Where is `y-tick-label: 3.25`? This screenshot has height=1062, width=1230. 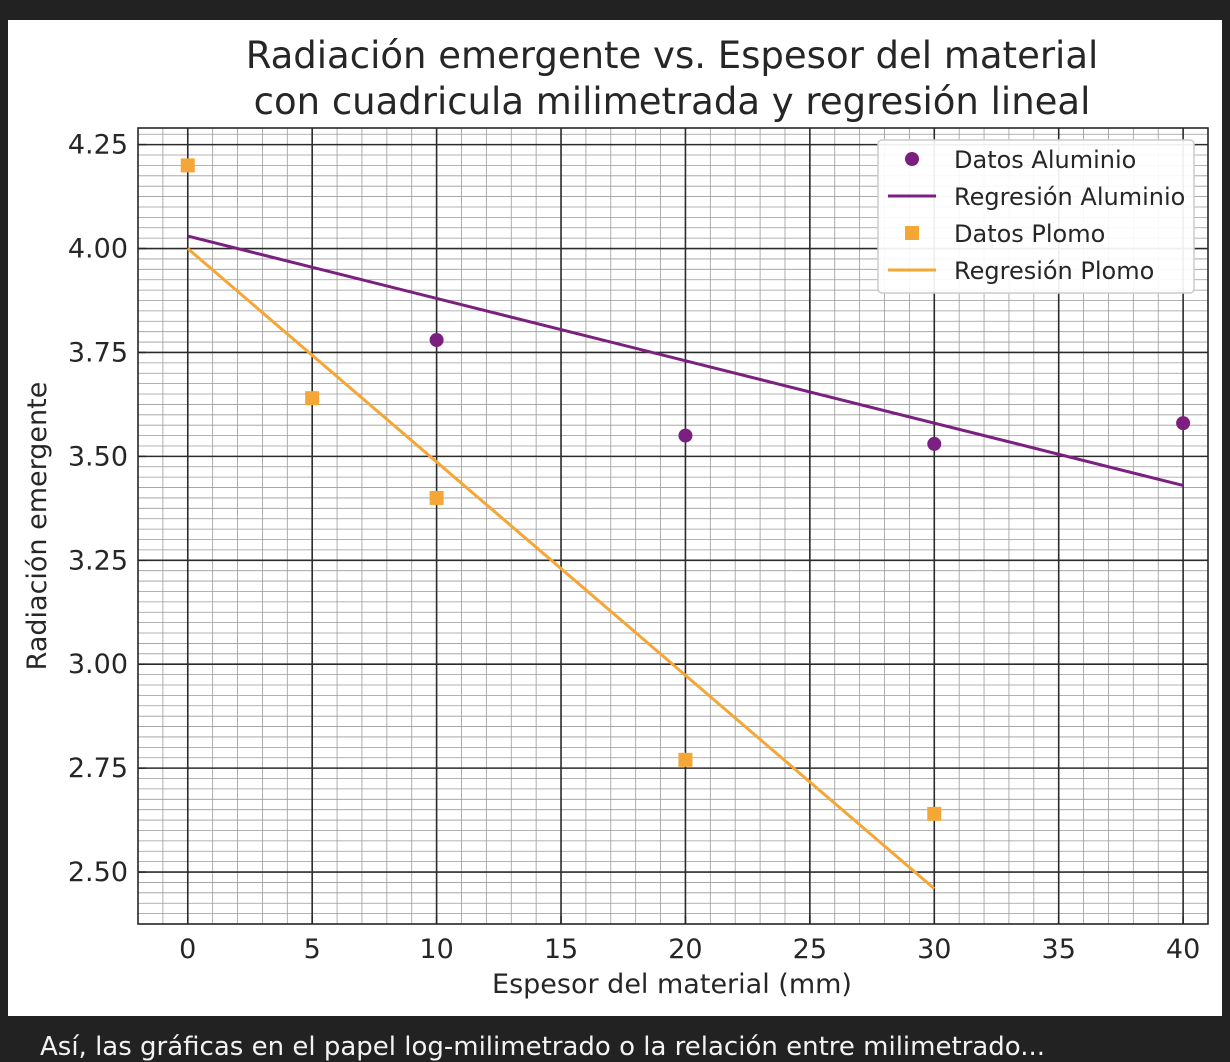 y-tick-label: 3.25 is located at coordinates (98, 560).